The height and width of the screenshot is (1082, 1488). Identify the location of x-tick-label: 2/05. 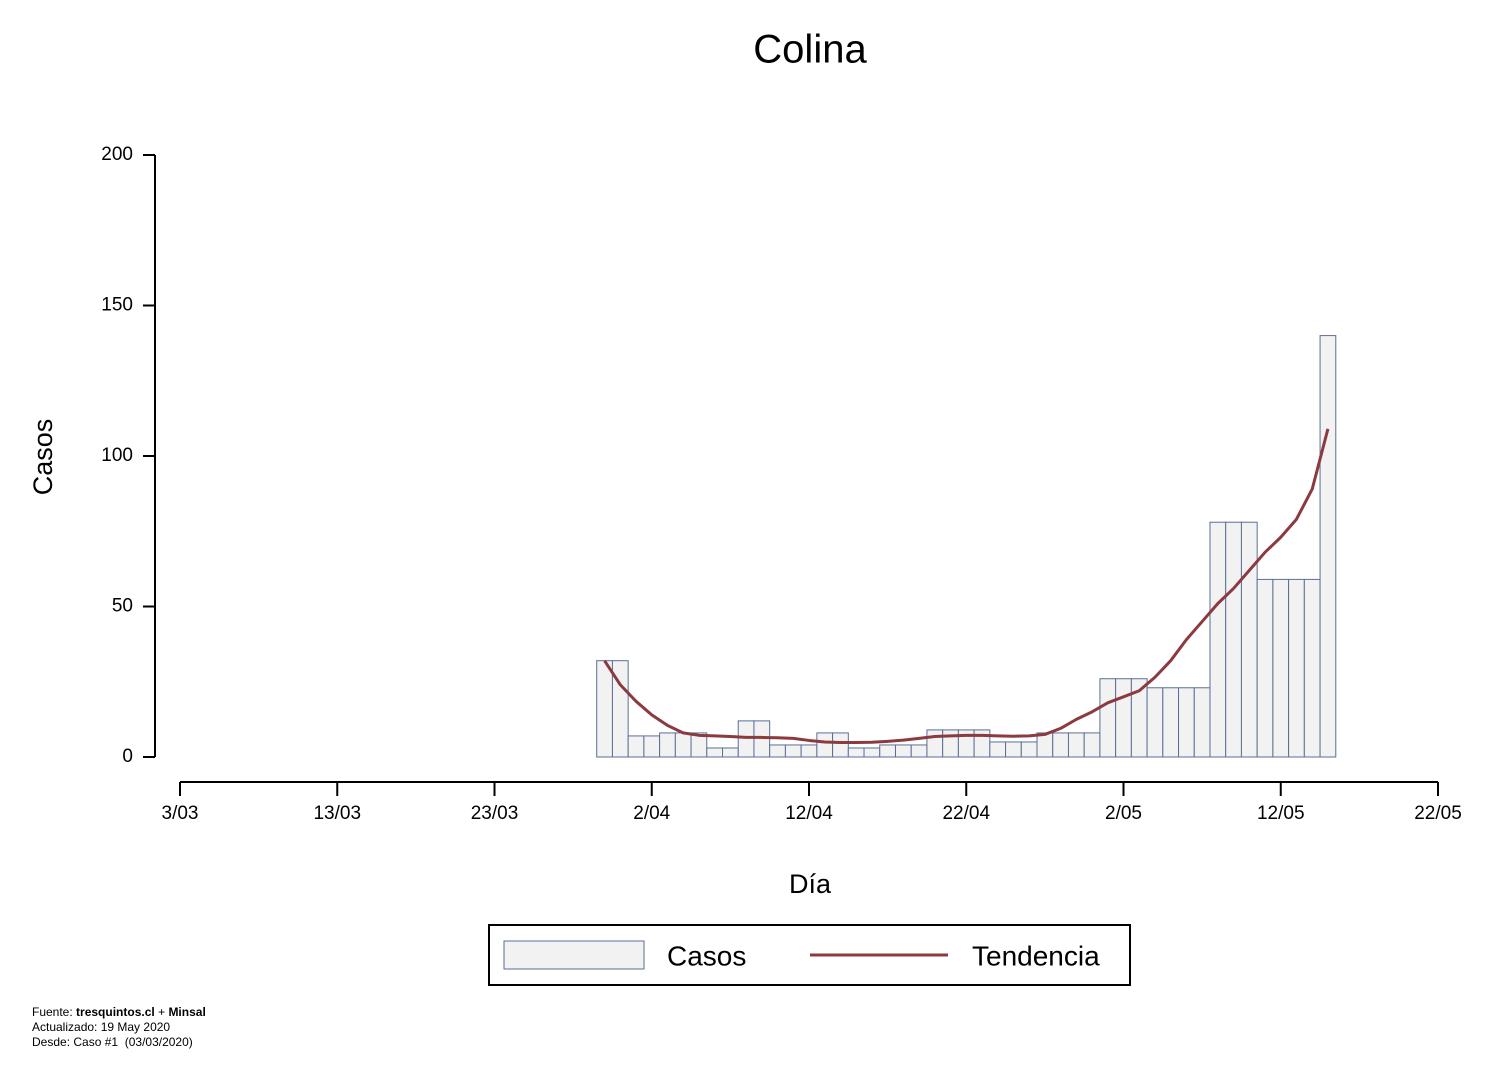
(1123, 813).